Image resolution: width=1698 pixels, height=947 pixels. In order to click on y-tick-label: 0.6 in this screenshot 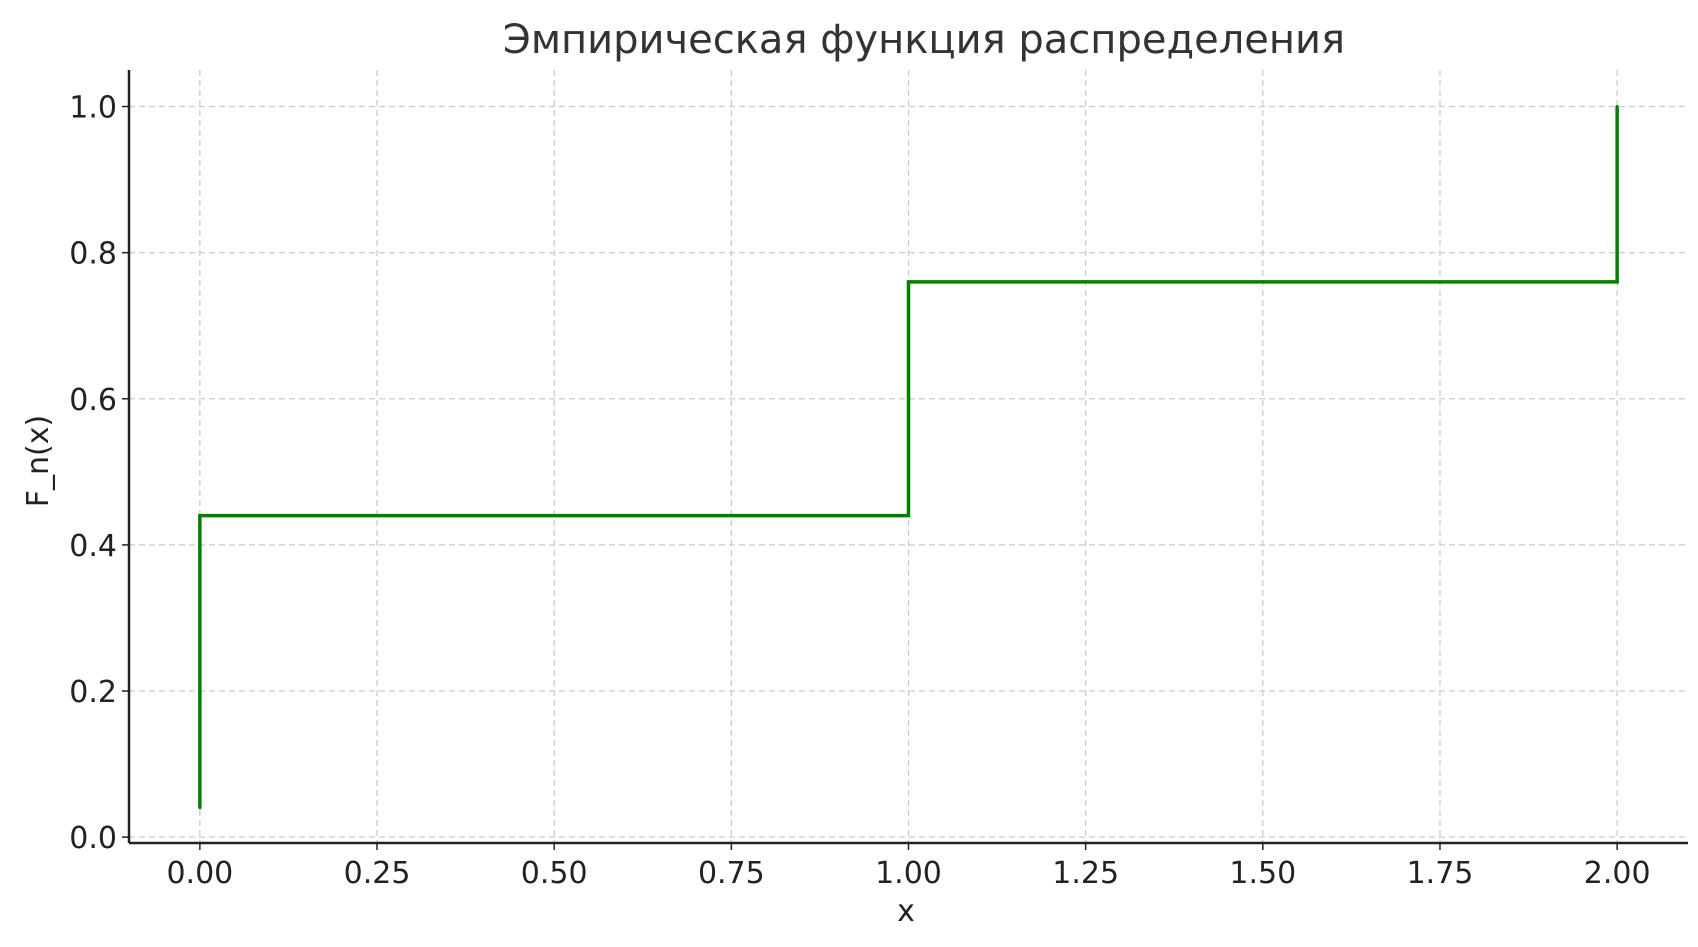, I will do `click(93, 400)`.